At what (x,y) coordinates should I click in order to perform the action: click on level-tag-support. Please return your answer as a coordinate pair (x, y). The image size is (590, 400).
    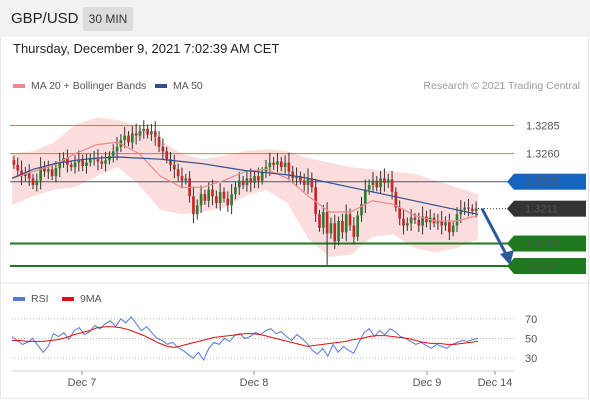
    Looking at the image, I should click on (550, 243).